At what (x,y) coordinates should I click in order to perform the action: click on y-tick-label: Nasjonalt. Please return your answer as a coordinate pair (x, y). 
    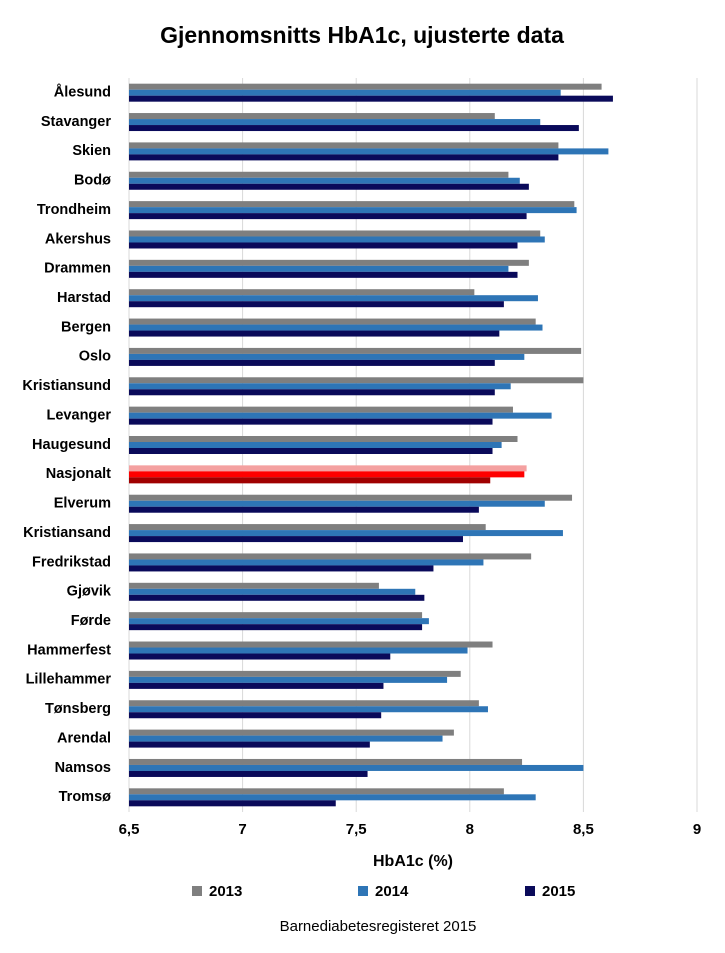
    Looking at the image, I should click on (78, 474).